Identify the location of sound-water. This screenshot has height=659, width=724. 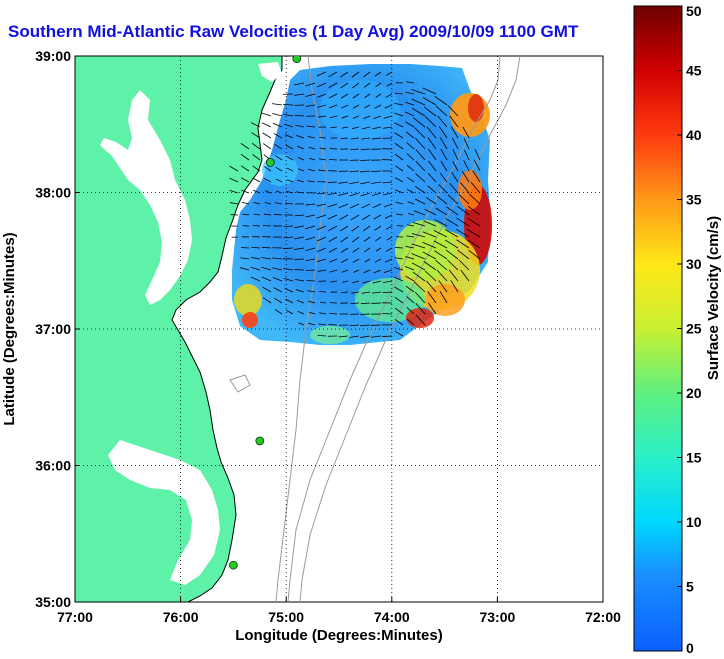
(164, 512).